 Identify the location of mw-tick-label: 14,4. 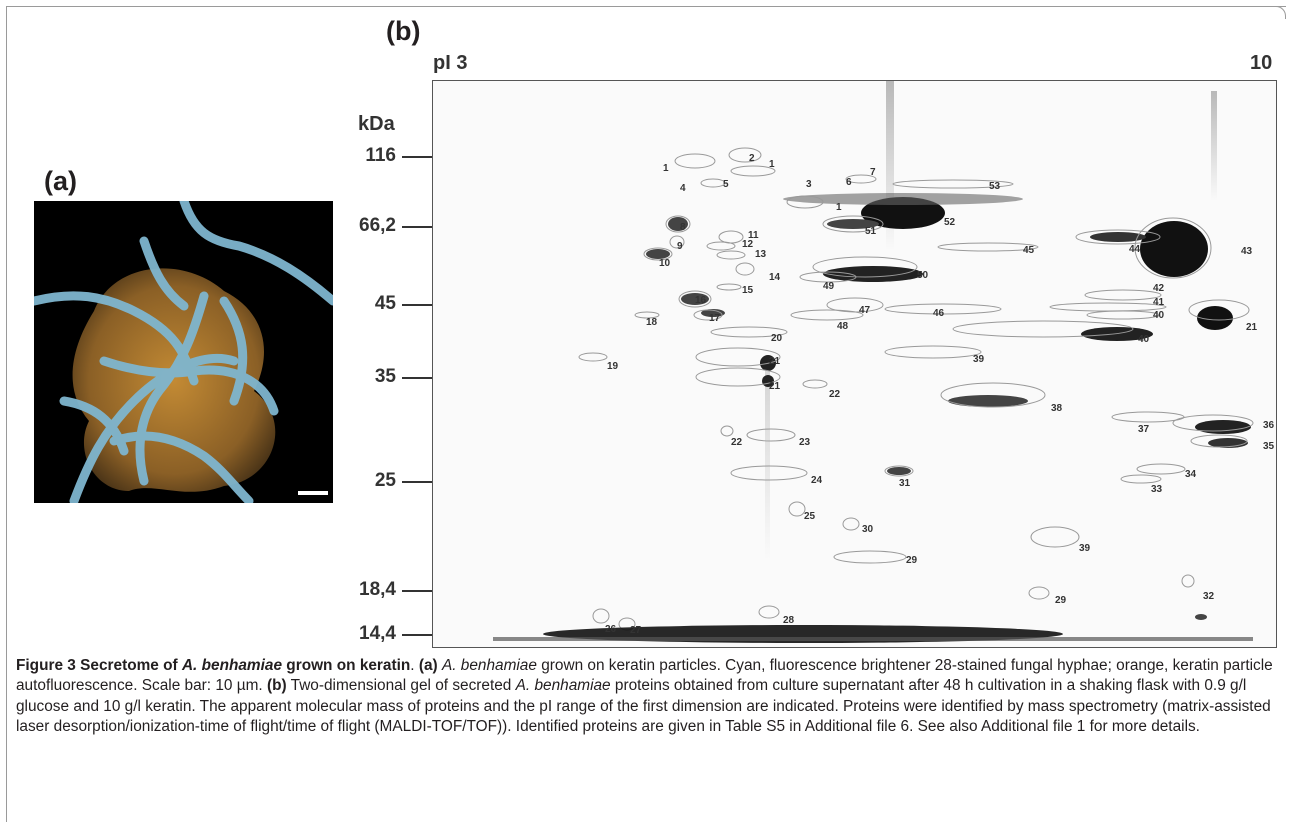
(377, 633).